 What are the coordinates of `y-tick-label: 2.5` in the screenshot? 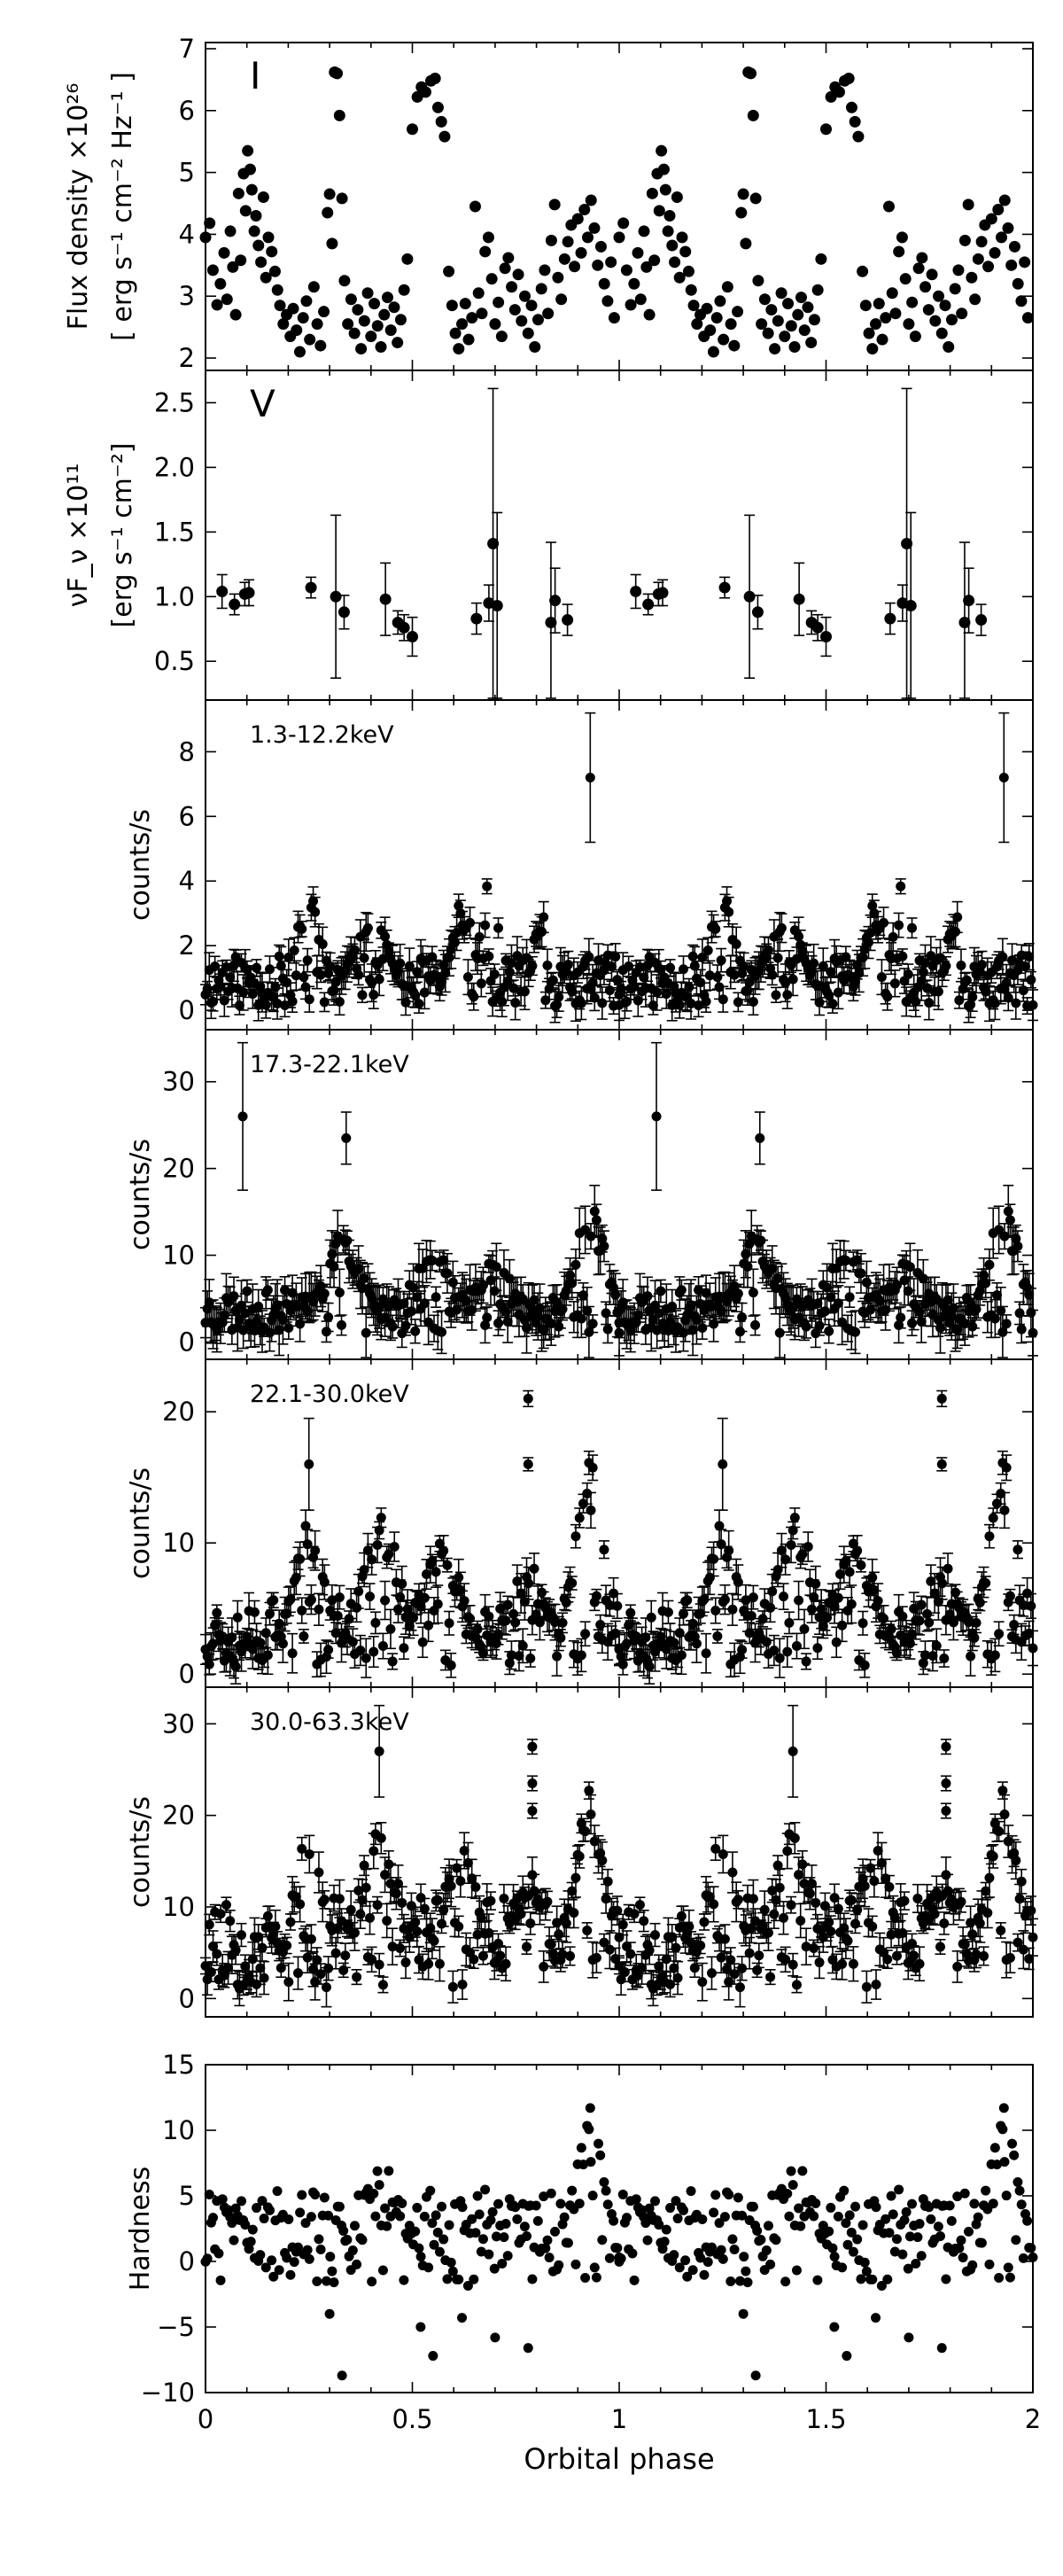 It's located at (174, 402).